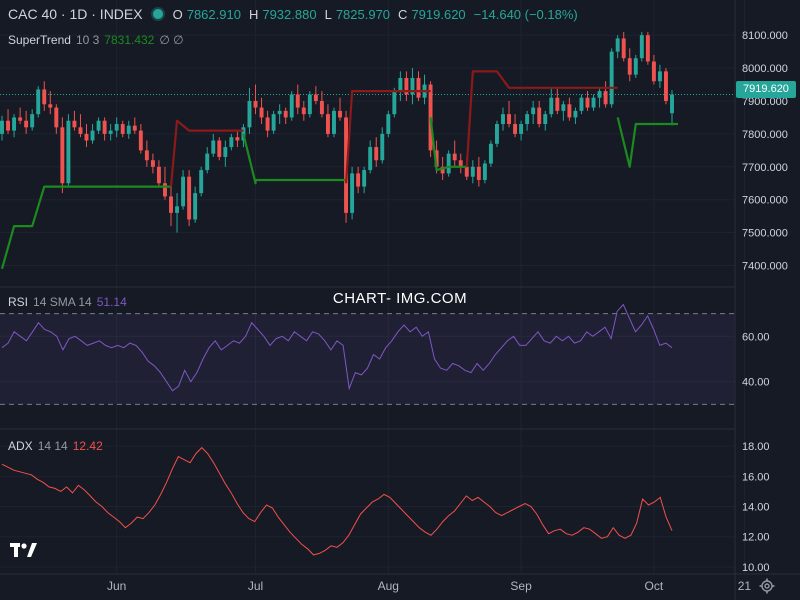 The height and width of the screenshot is (600, 800). I want to click on rsi-band-background, so click(367, 359).